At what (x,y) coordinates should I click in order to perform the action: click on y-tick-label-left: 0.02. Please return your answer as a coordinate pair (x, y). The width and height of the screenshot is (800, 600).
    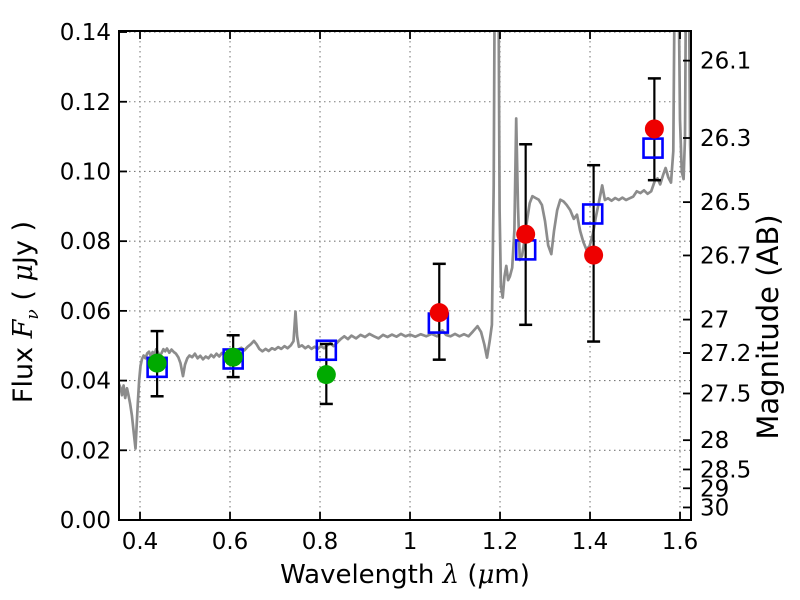
    Looking at the image, I should click on (85, 451).